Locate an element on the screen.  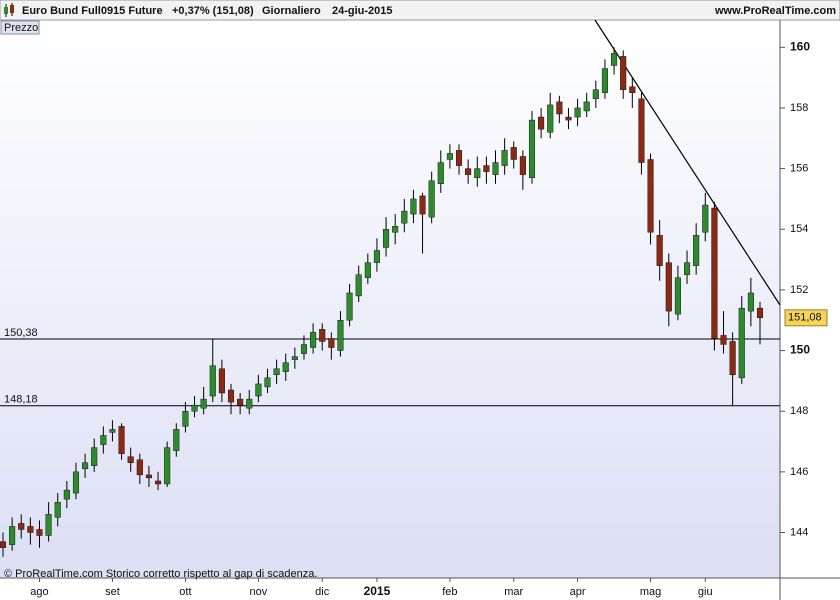
x-tick-label: apr is located at coordinates (578, 592).